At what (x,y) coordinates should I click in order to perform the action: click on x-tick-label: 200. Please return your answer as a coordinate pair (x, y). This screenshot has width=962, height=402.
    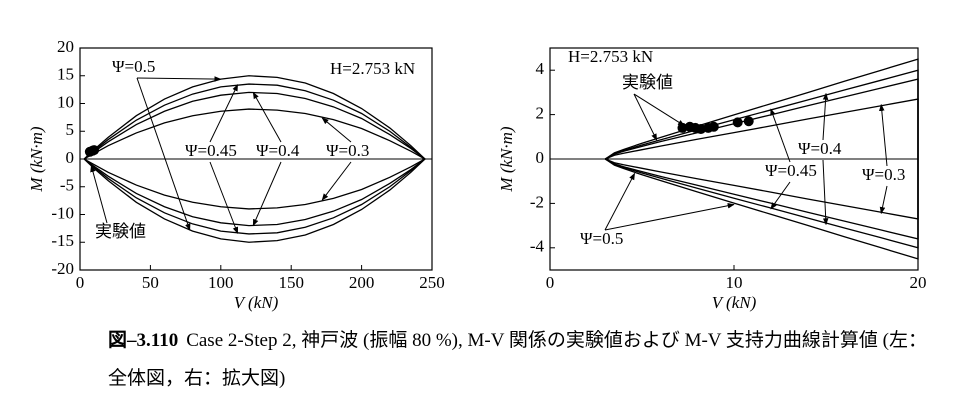
    Looking at the image, I should click on (362, 282).